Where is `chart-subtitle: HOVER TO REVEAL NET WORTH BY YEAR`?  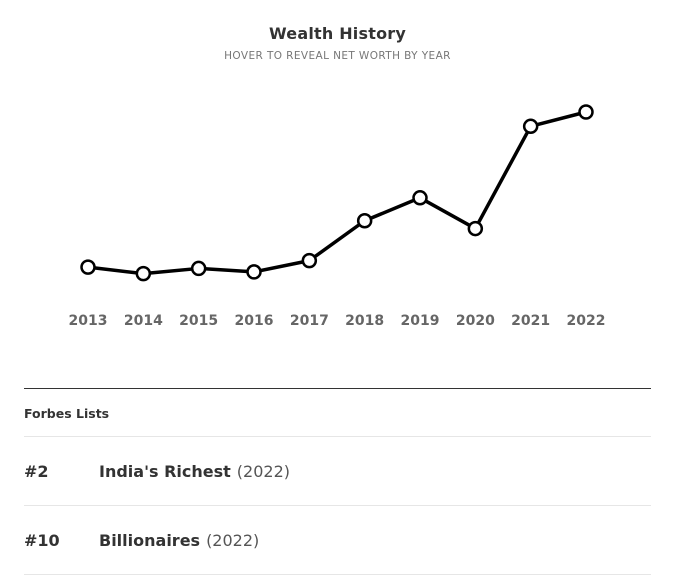
chart-subtitle: HOVER TO REVEAL NET WORTH BY YEAR is located at coordinates (337, 56).